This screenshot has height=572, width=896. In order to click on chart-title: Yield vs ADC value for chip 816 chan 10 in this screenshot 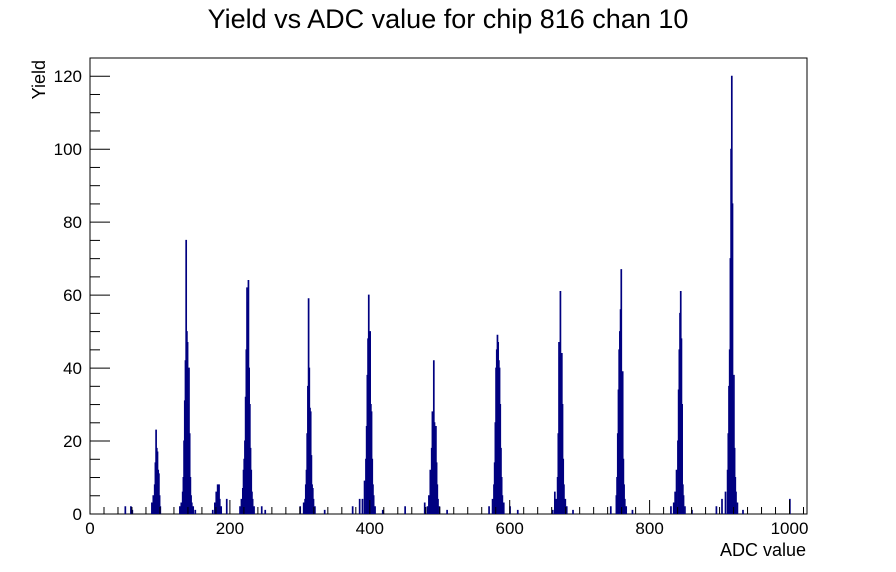, I will do `click(448, 19)`.